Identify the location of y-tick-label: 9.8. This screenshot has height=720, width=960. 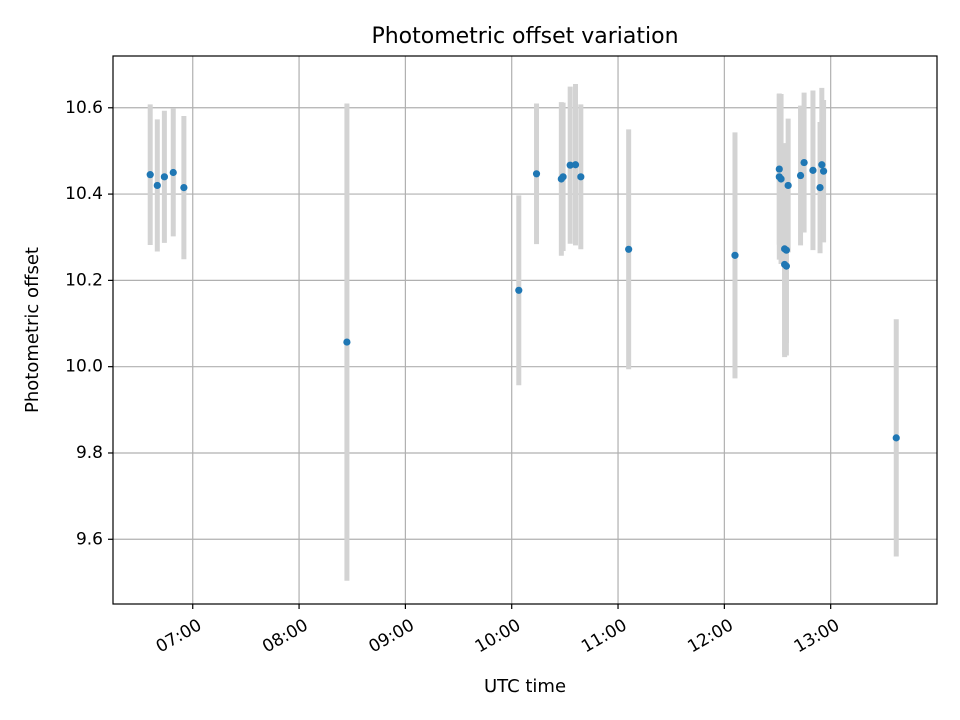
(89, 453).